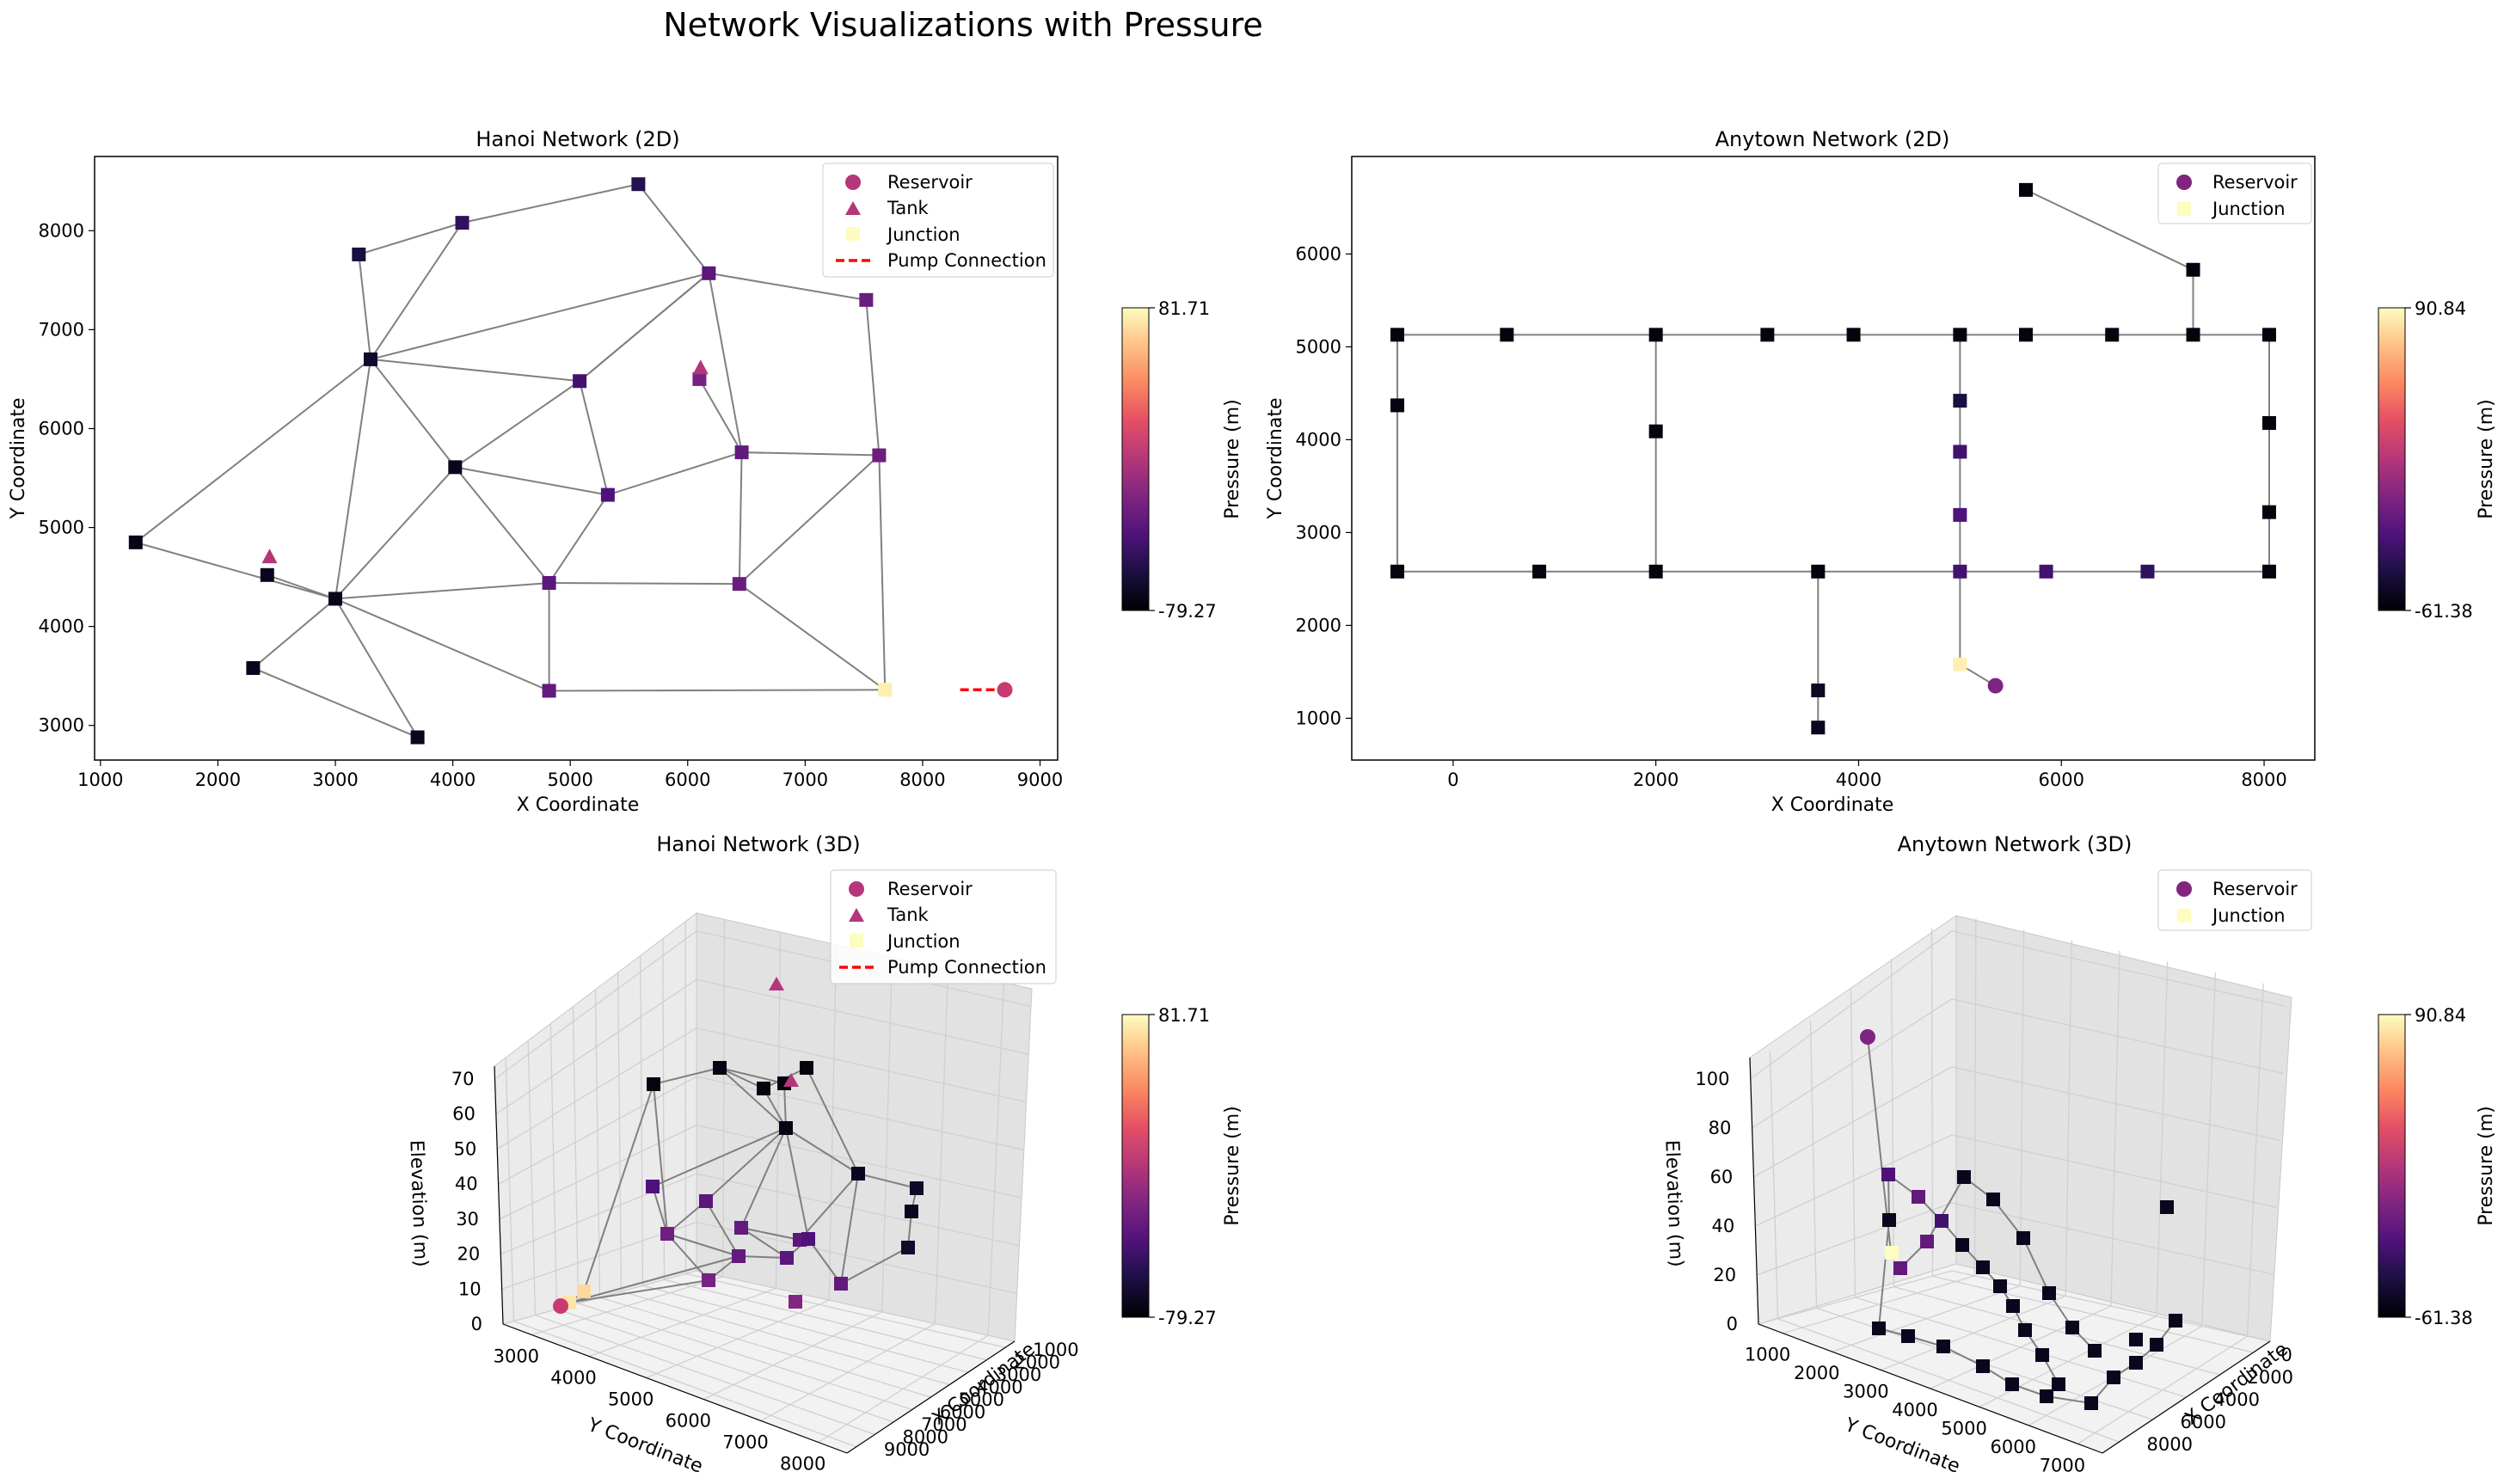  Describe the element at coordinates (925, 1436) in the screenshot. I see `x-tick-label: 8000` at that location.